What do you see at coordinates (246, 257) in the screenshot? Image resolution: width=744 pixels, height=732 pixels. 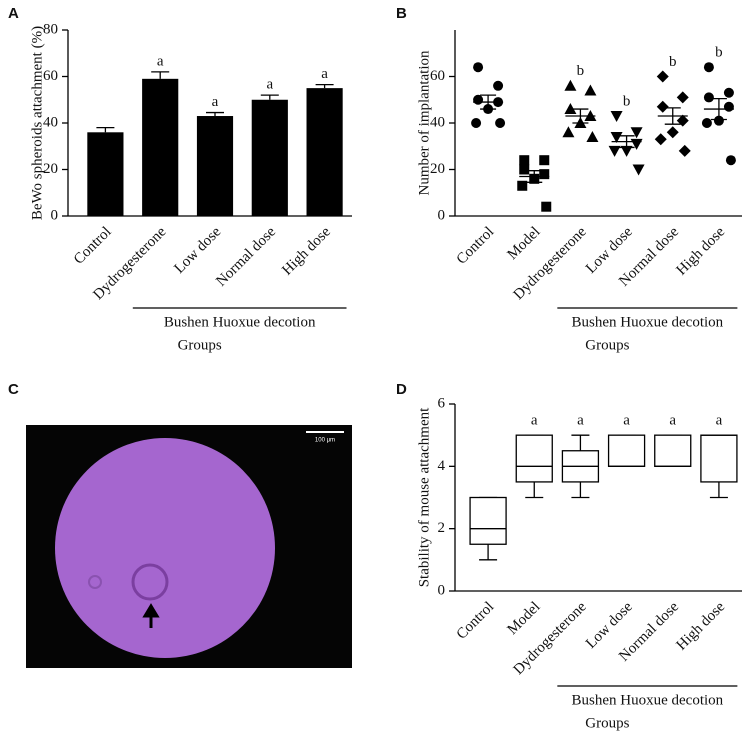 I see `x-tick-label: Normal dose` at bounding box center [246, 257].